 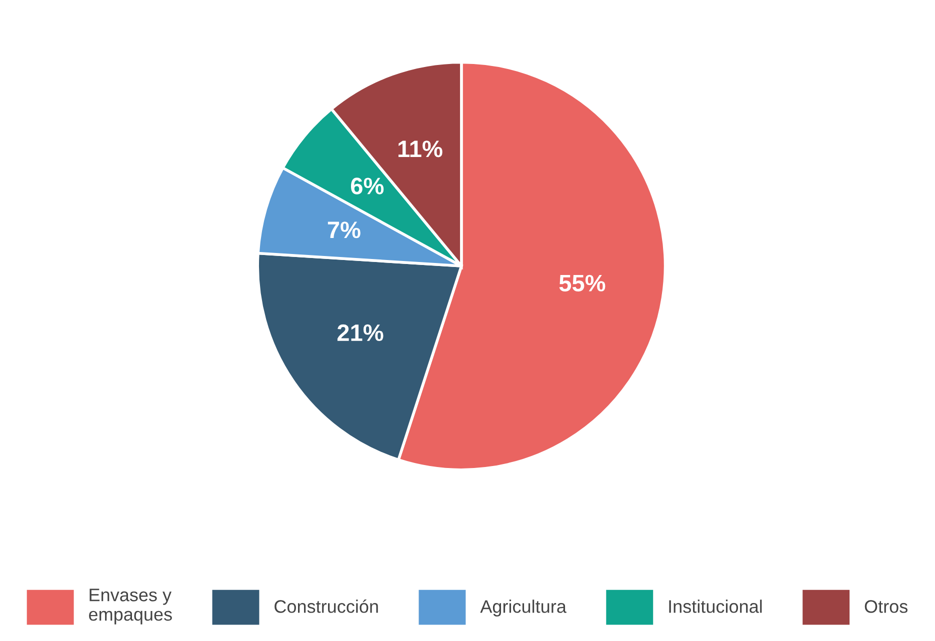 What do you see at coordinates (582, 283) in the screenshot?
I see `data-label: 55%` at bounding box center [582, 283].